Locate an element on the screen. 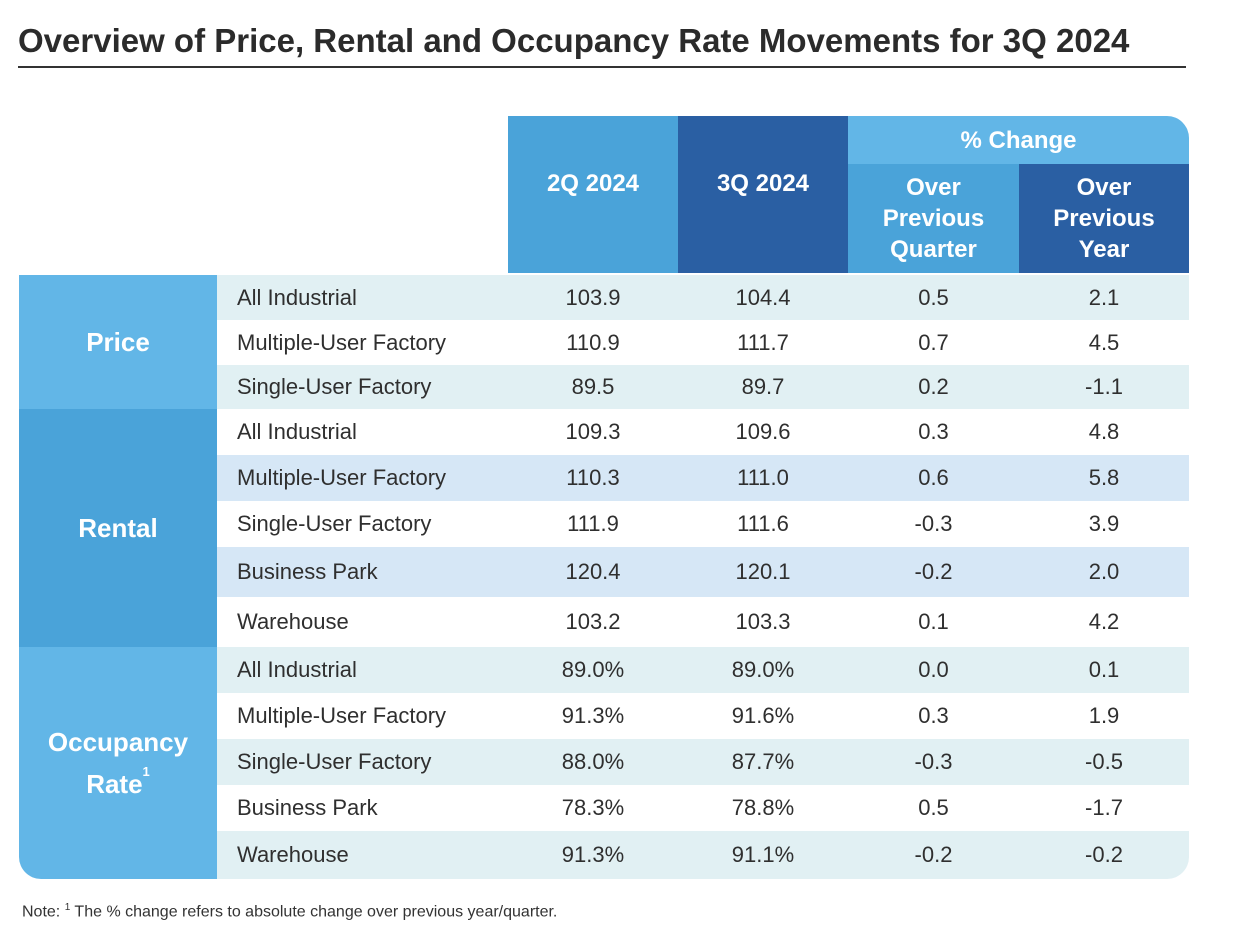 The height and width of the screenshot is (938, 1234). table-row: Warehouse 103.2 103.3 0.1 4.2 is located at coordinates (703, 622).